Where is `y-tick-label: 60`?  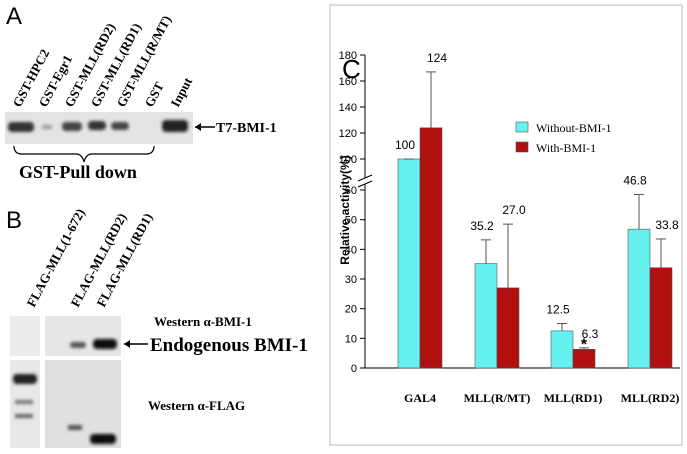 y-tick-label: 60 is located at coordinates (351, 191).